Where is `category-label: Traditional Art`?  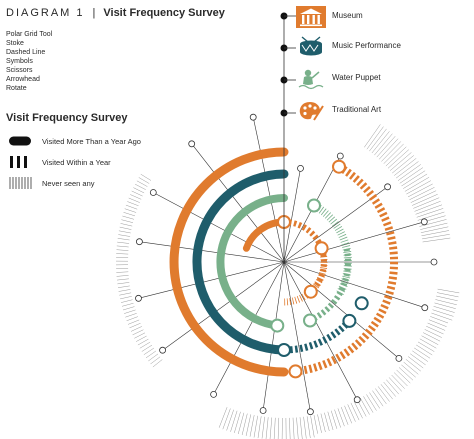
category-label: Traditional Art is located at coordinates (357, 109).